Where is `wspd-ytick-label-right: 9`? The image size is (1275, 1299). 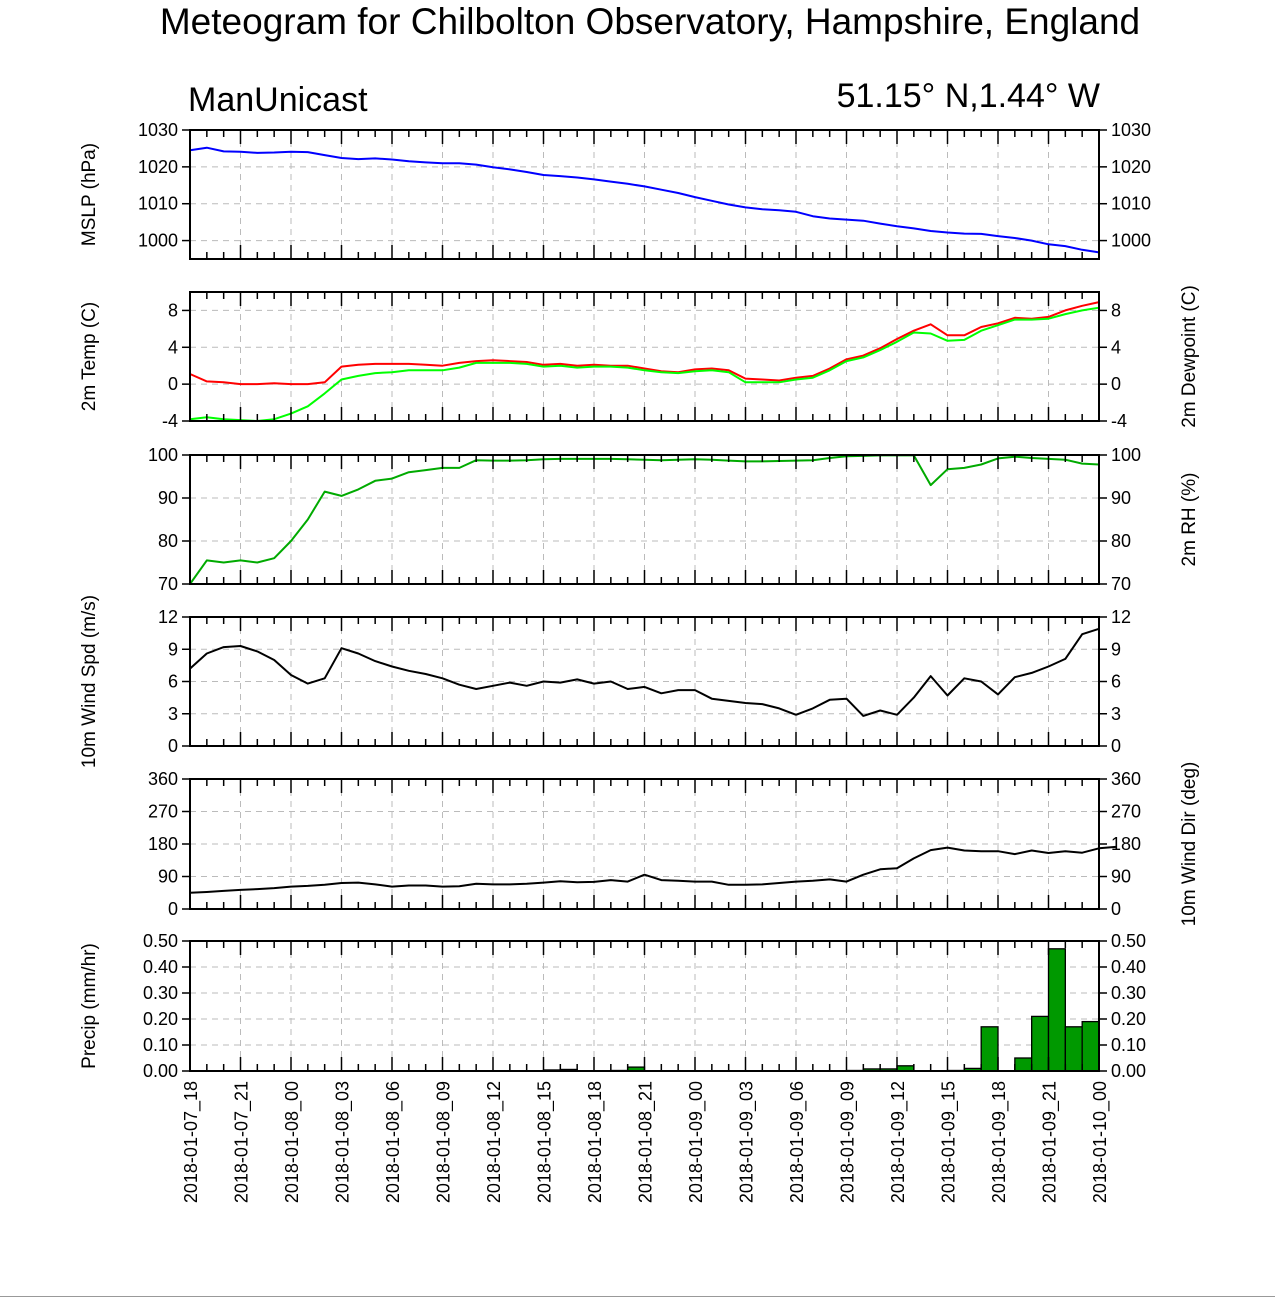 wspd-ytick-label-right: 9 is located at coordinates (1116, 649).